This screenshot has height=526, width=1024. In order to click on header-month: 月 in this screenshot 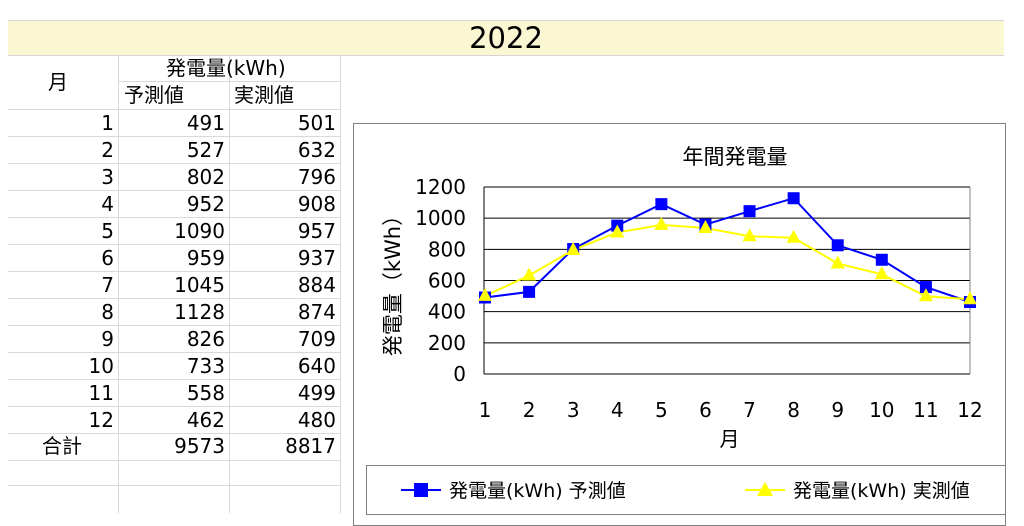, I will do `click(58, 82)`.